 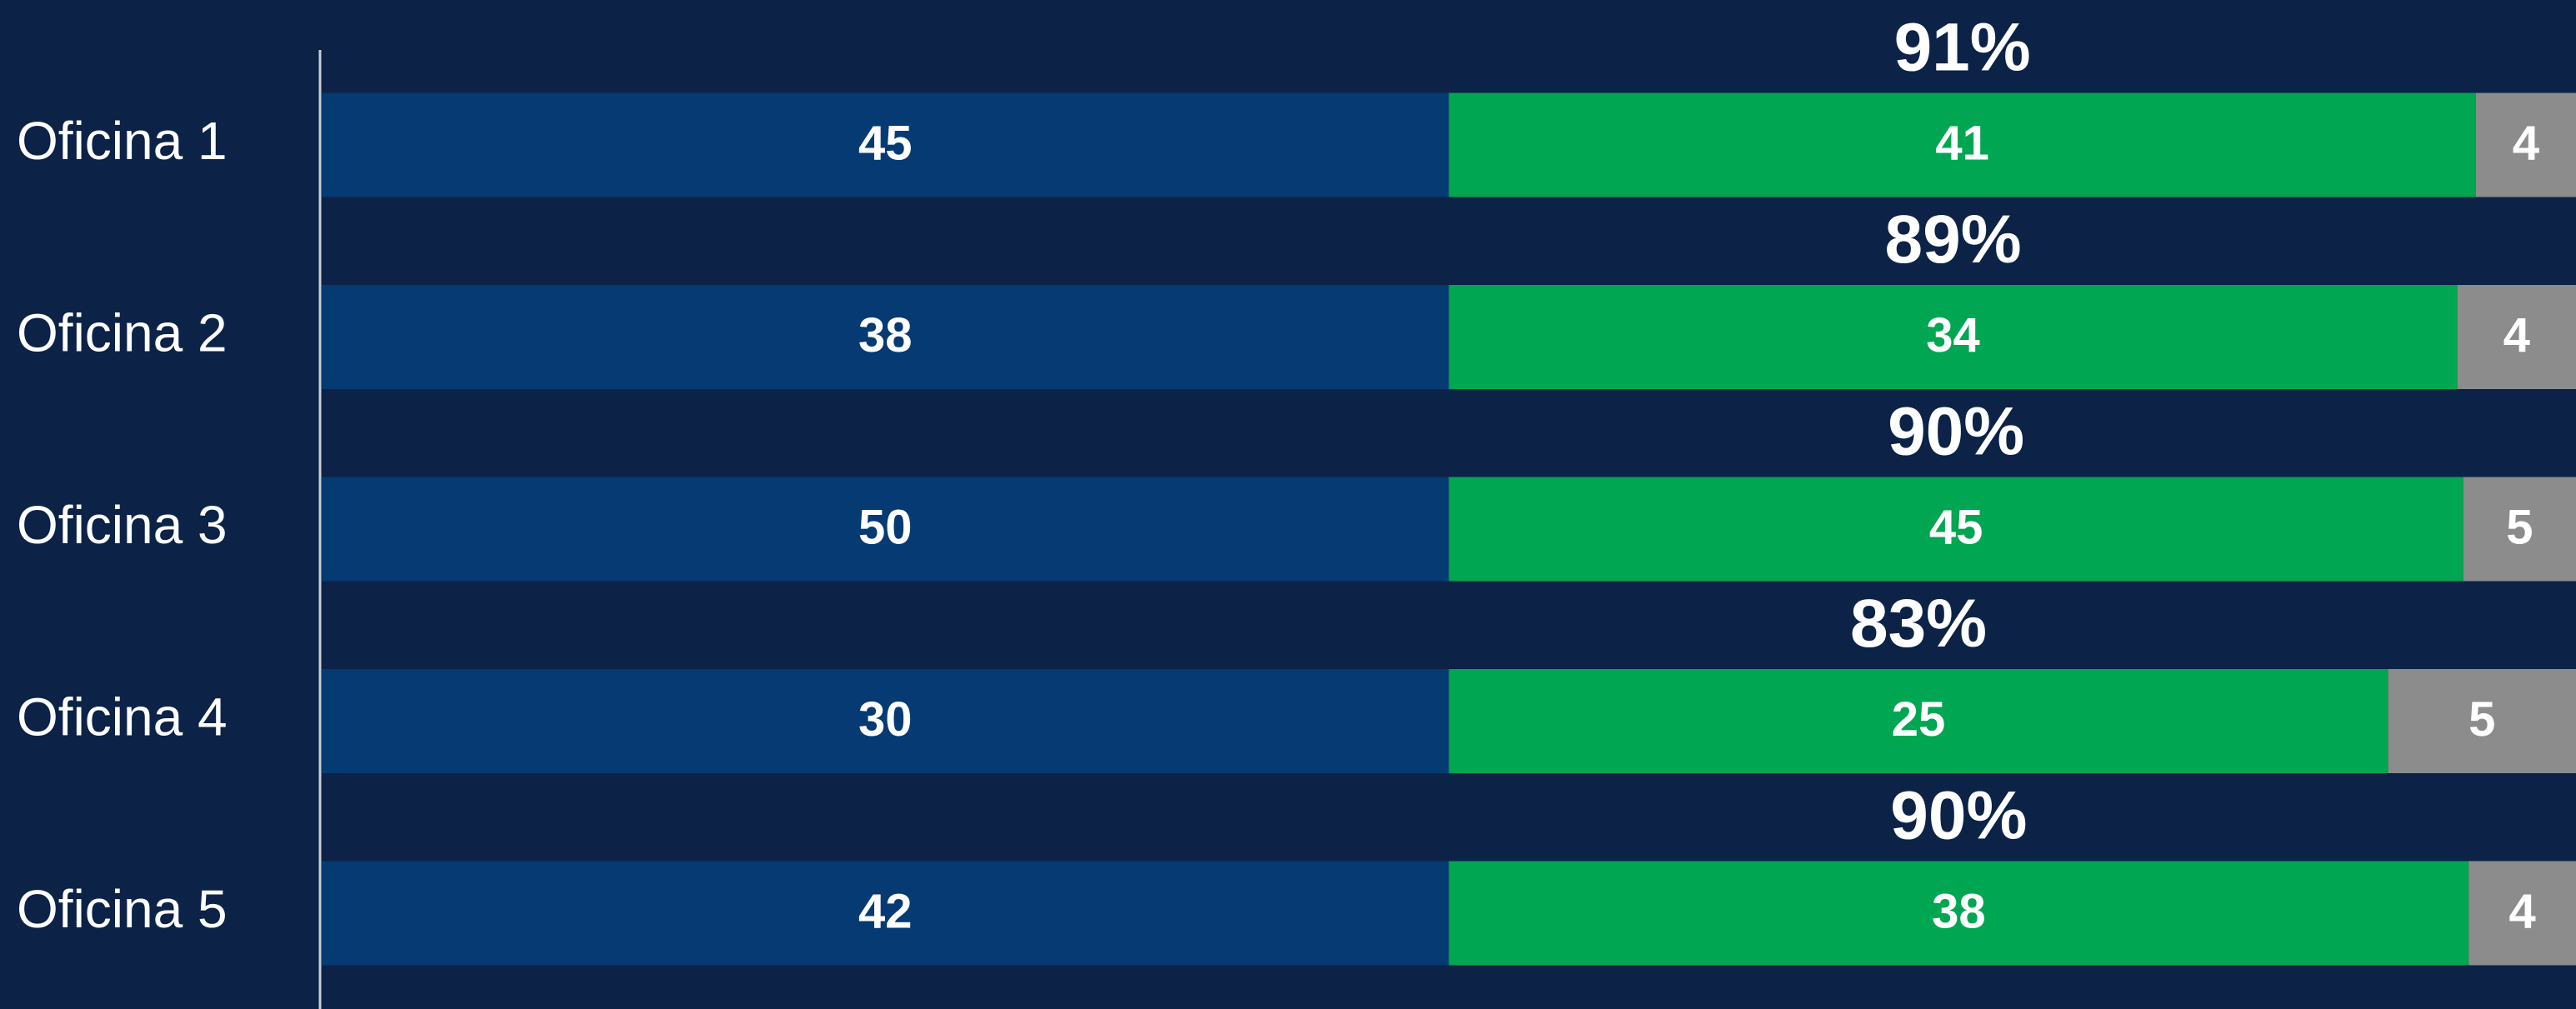 I want to click on category-label: Oficina 1, so click(x=122, y=141).